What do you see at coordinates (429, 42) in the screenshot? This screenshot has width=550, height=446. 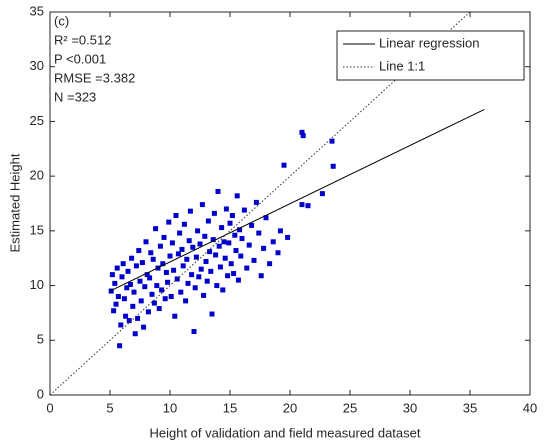 I see `legend-label: Linear regression` at bounding box center [429, 42].